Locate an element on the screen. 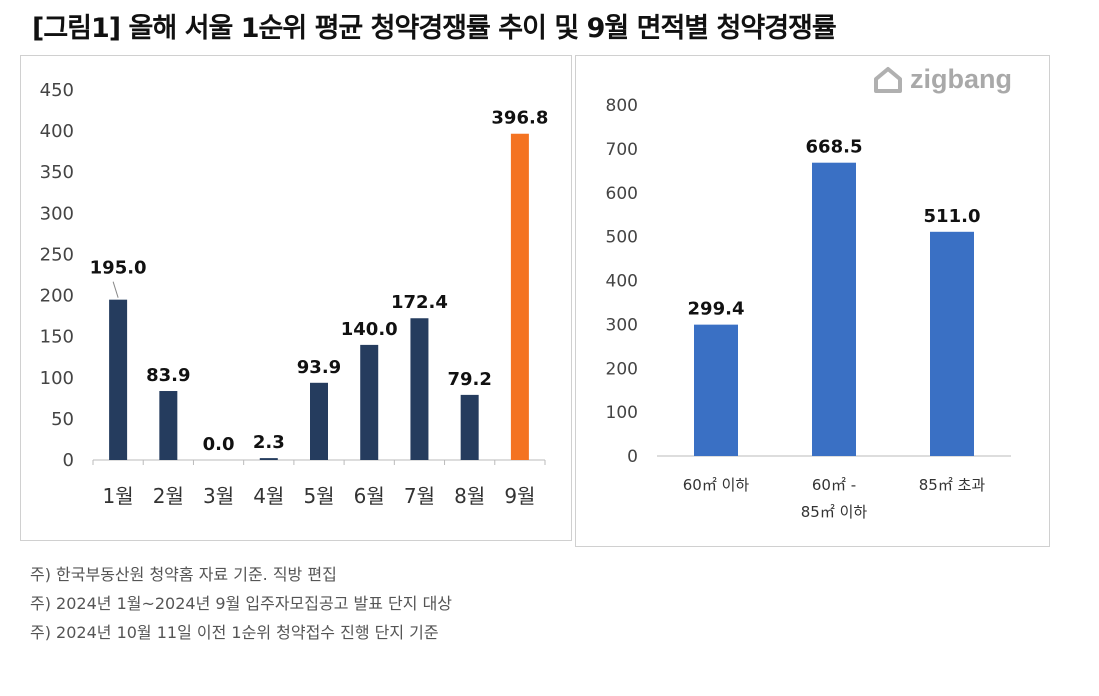 Image resolution: width=1099 pixels, height=696 pixels. data-label: 79.2 is located at coordinates (469, 379).